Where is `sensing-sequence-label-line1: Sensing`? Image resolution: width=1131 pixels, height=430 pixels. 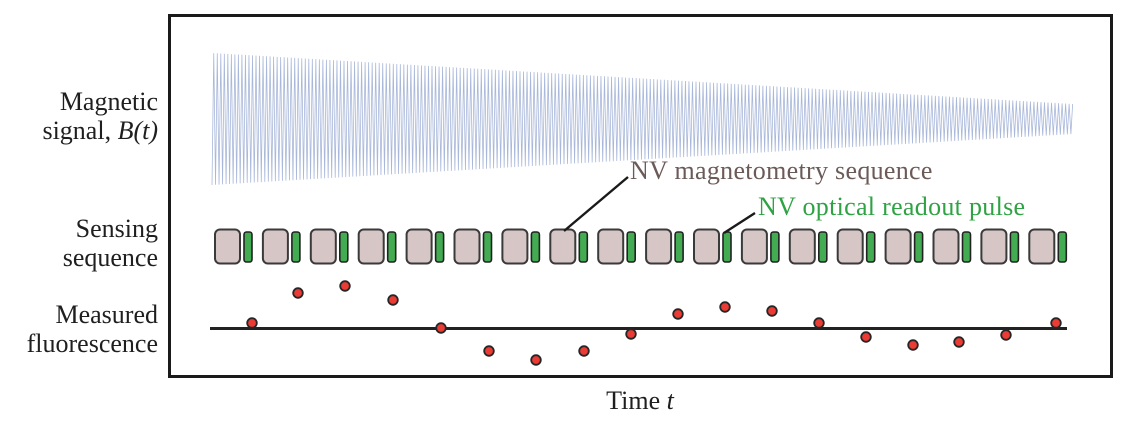 sensing-sequence-label-line1: Sensing is located at coordinates (116, 228).